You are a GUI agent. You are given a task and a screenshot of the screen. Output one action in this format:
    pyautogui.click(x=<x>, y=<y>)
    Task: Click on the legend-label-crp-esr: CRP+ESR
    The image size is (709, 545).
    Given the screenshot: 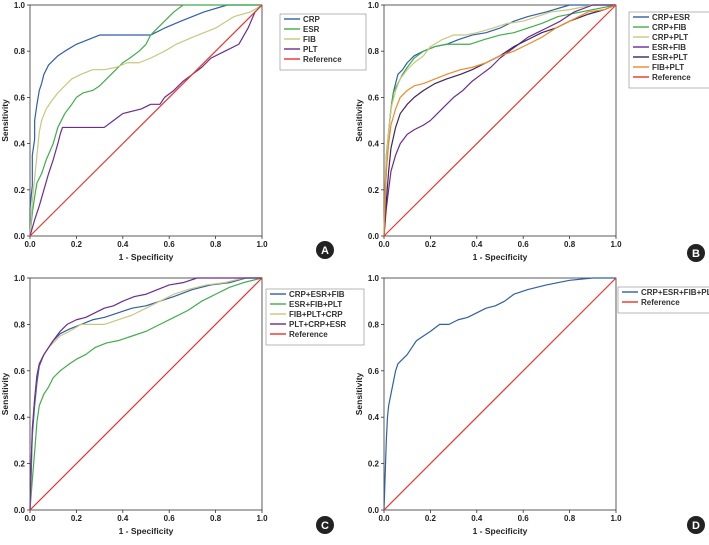 What is the action you would take?
    pyautogui.click(x=671, y=17)
    